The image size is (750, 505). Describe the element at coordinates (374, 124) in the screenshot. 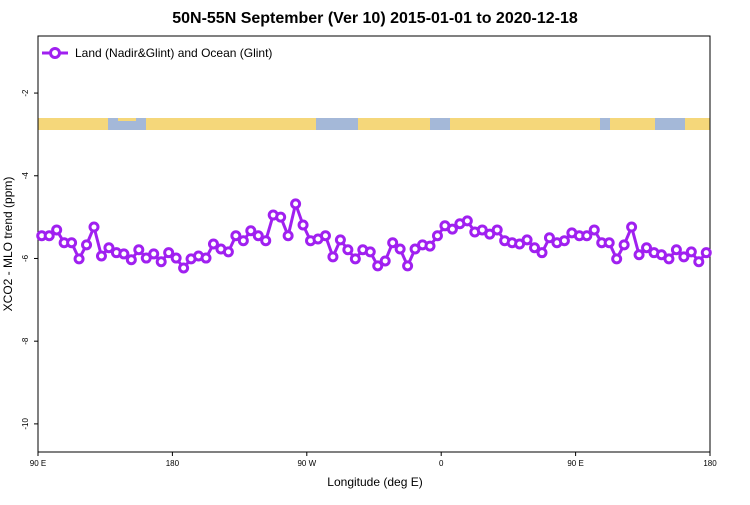

I see `land-mask-strip` at that location.